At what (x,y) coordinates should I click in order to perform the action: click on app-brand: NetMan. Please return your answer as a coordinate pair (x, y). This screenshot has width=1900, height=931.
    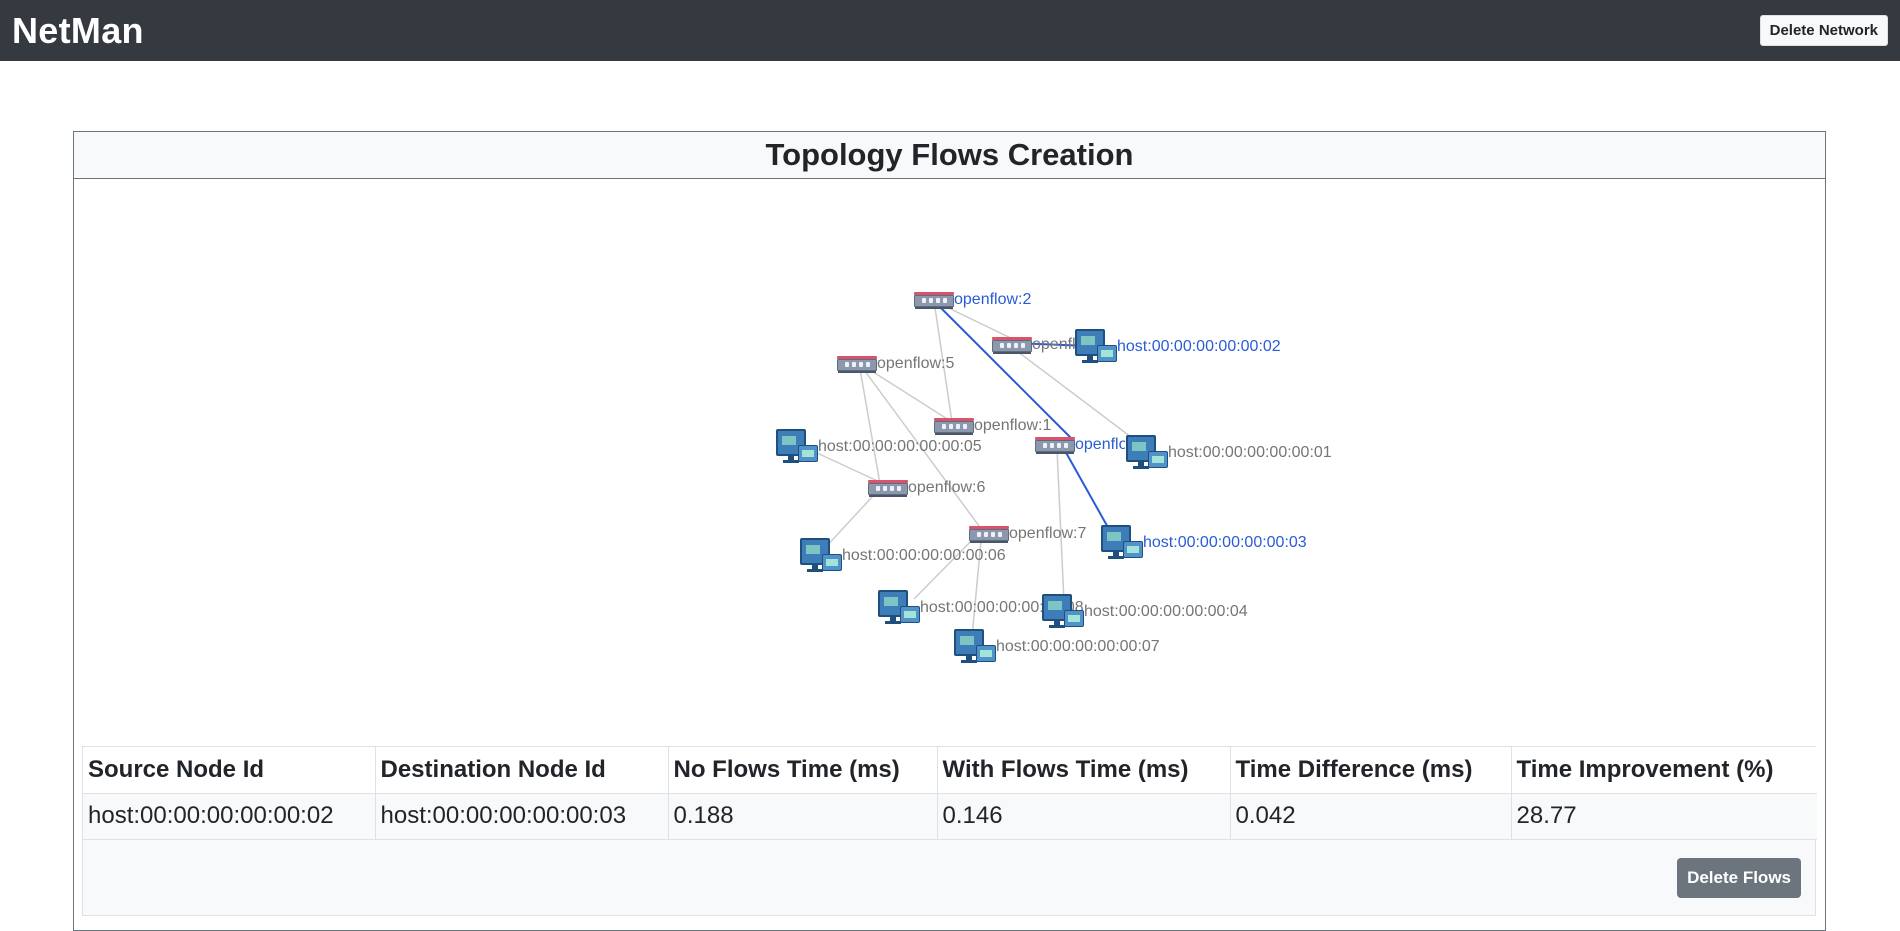
    Looking at the image, I should click on (78, 30).